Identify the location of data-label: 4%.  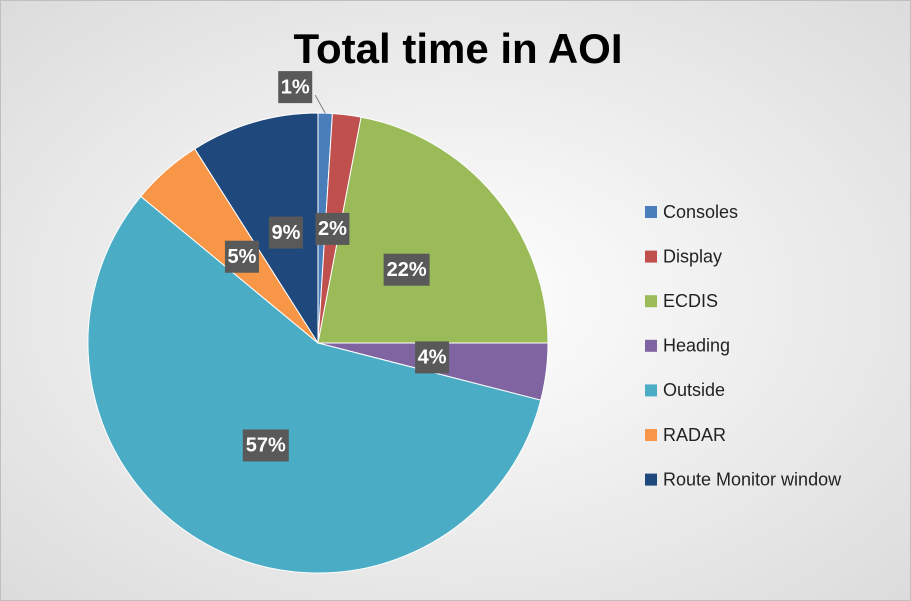
(432, 358).